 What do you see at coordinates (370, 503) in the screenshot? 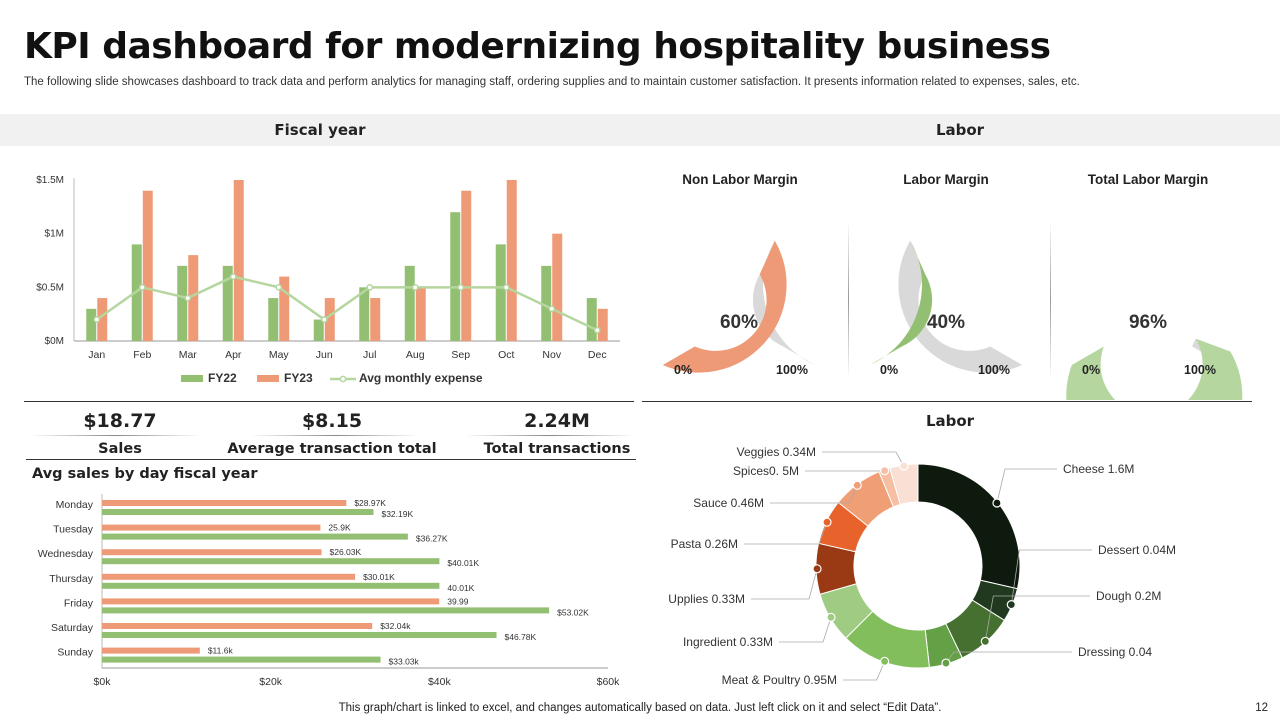
I see `data-label: $28.97K` at bounding box center [370, 503].